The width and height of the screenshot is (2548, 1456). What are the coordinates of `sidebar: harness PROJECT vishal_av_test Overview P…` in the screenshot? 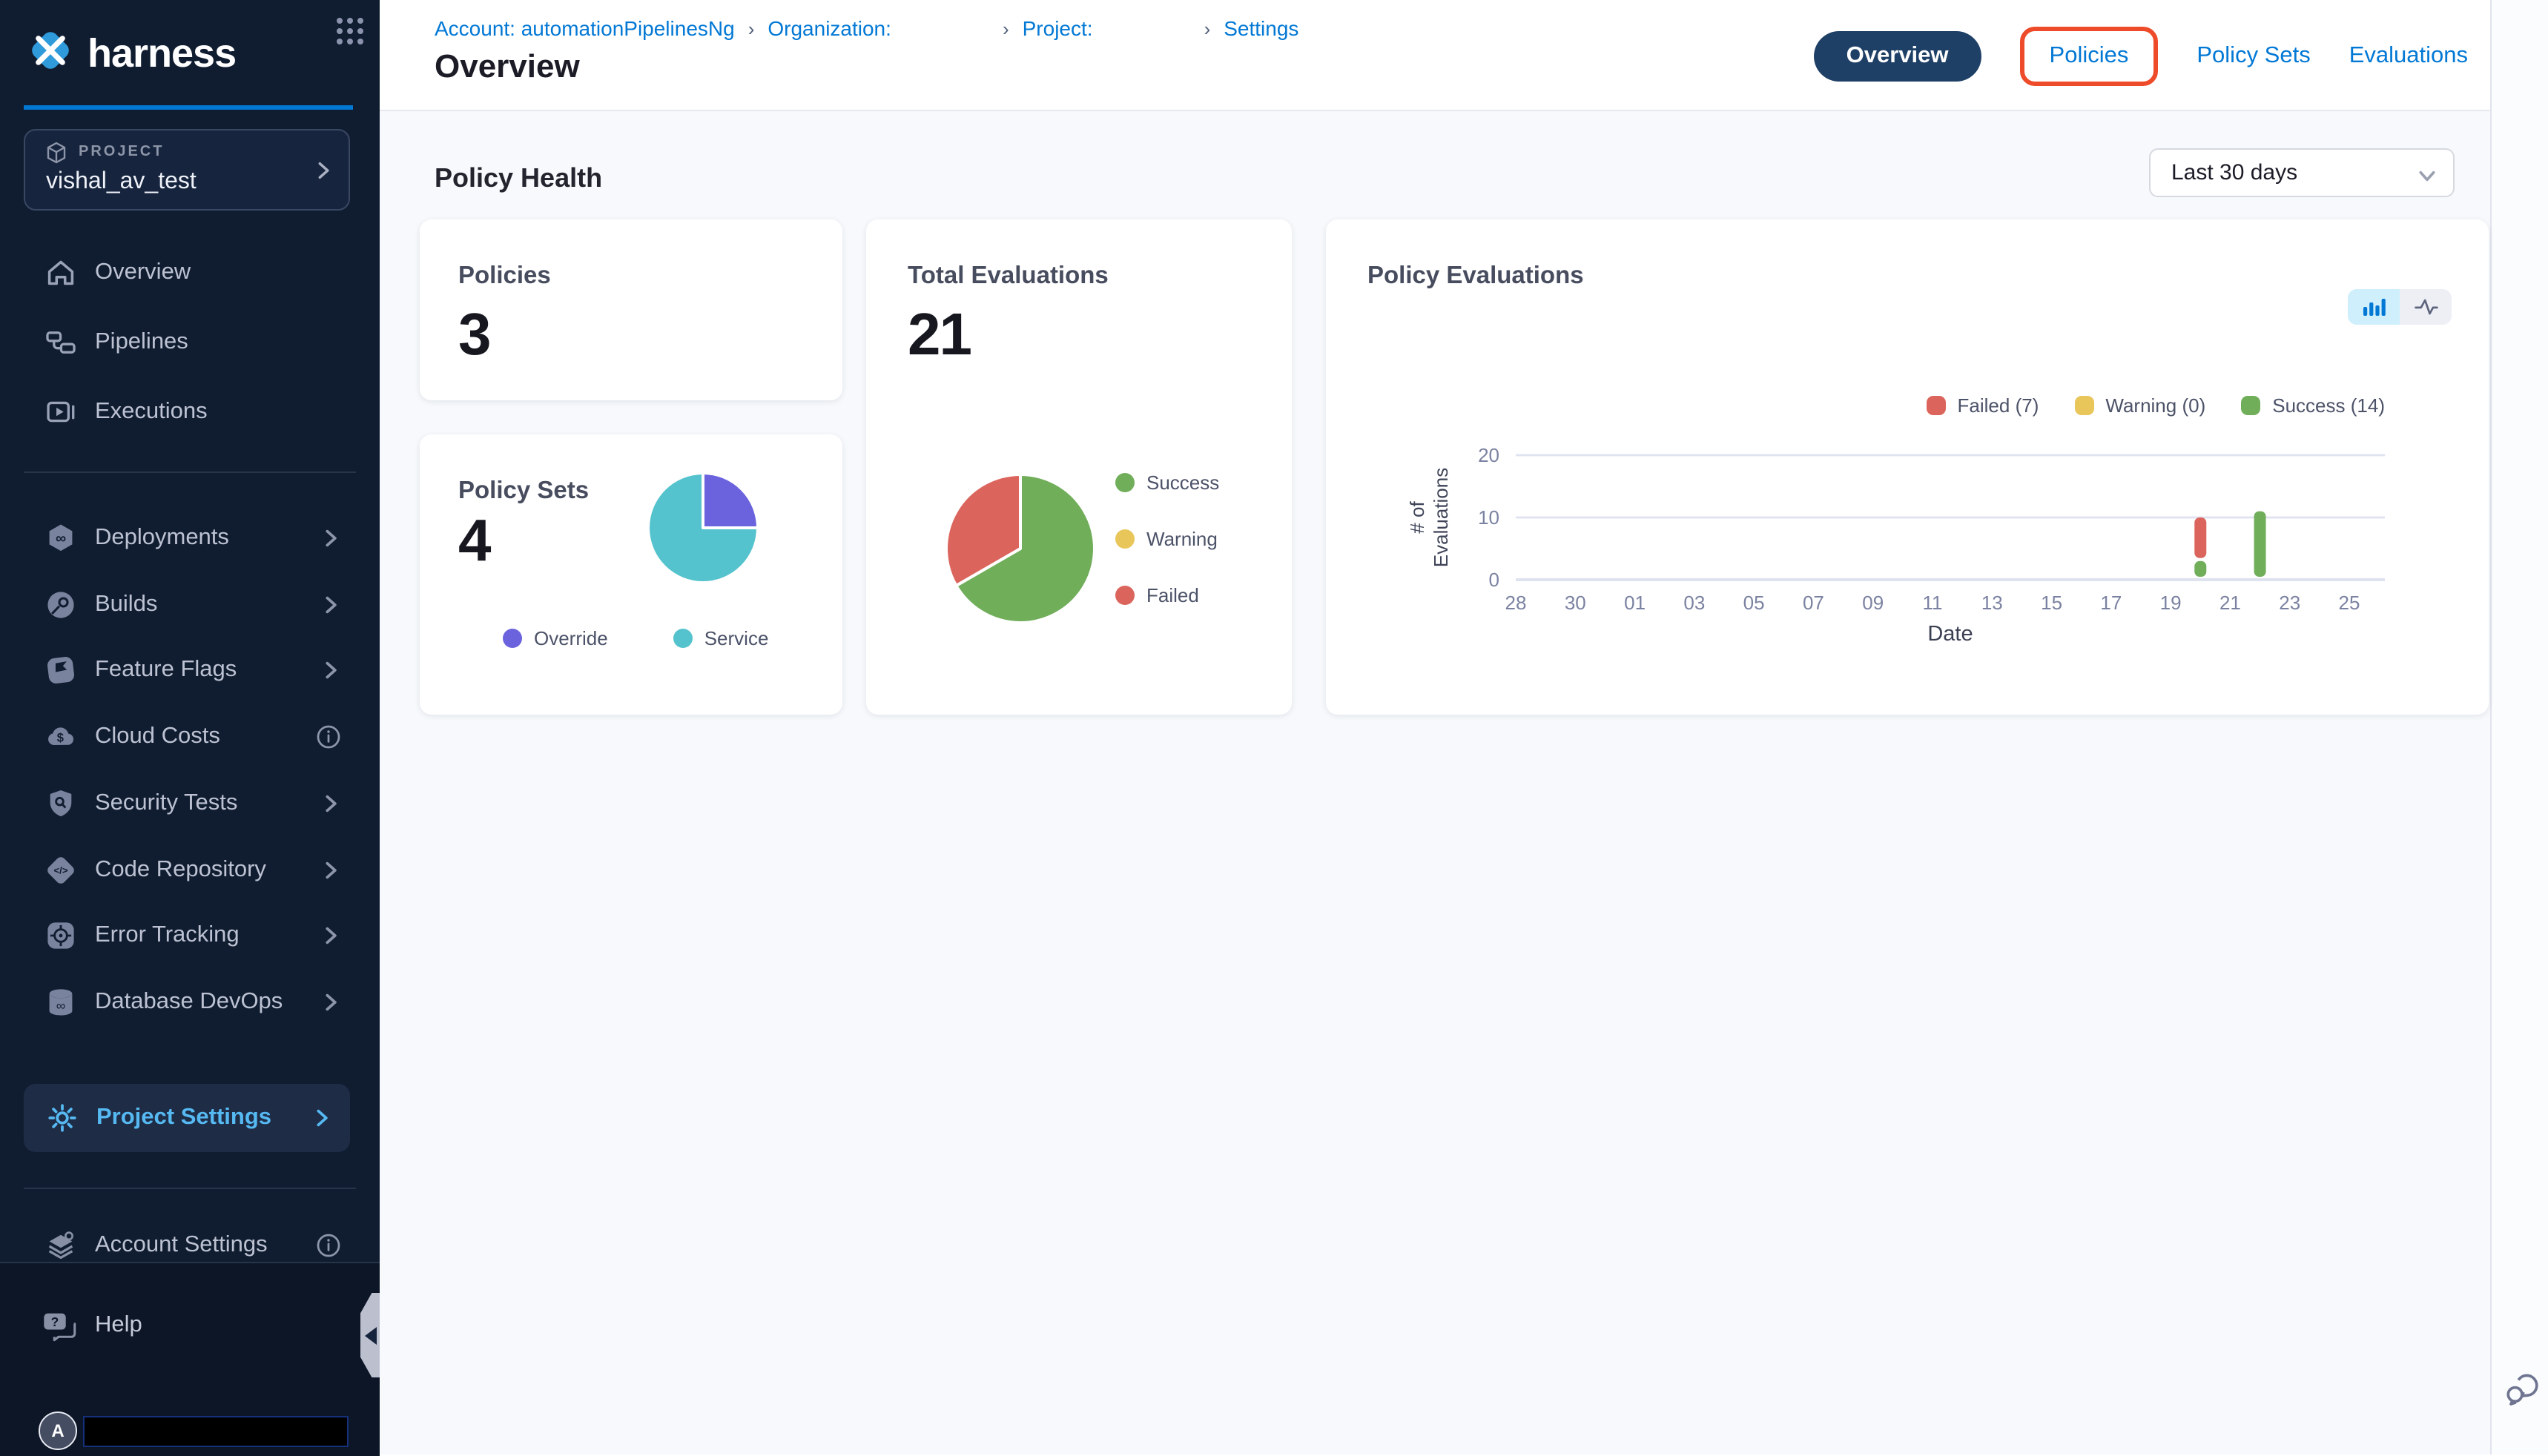 It's located at (190, 728).